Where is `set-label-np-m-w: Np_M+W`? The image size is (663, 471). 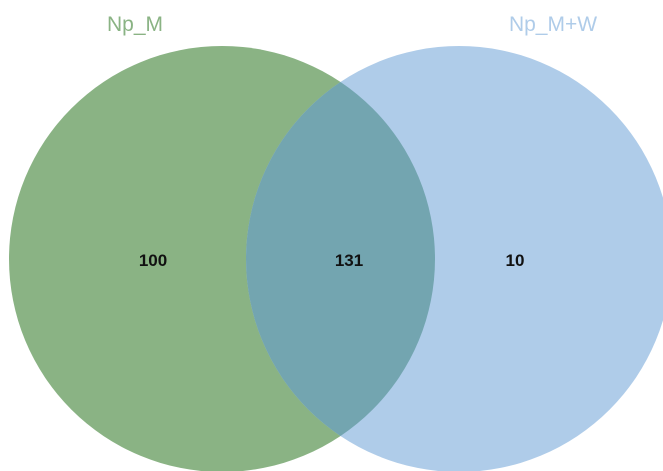
set-label-np-m-w: Np_M+W is located at coordinates (553, 24).